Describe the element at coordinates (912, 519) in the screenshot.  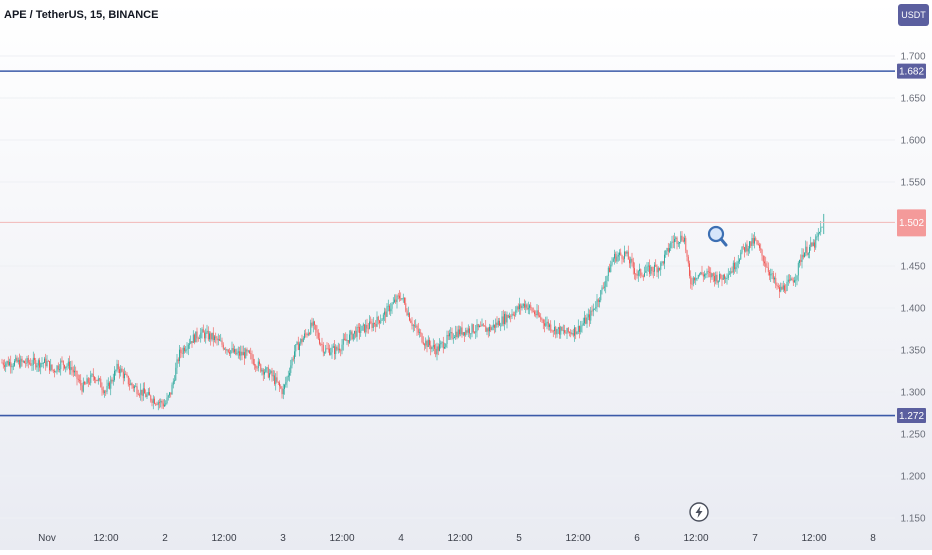
I see `y-tick-label: 1.150` at that location.